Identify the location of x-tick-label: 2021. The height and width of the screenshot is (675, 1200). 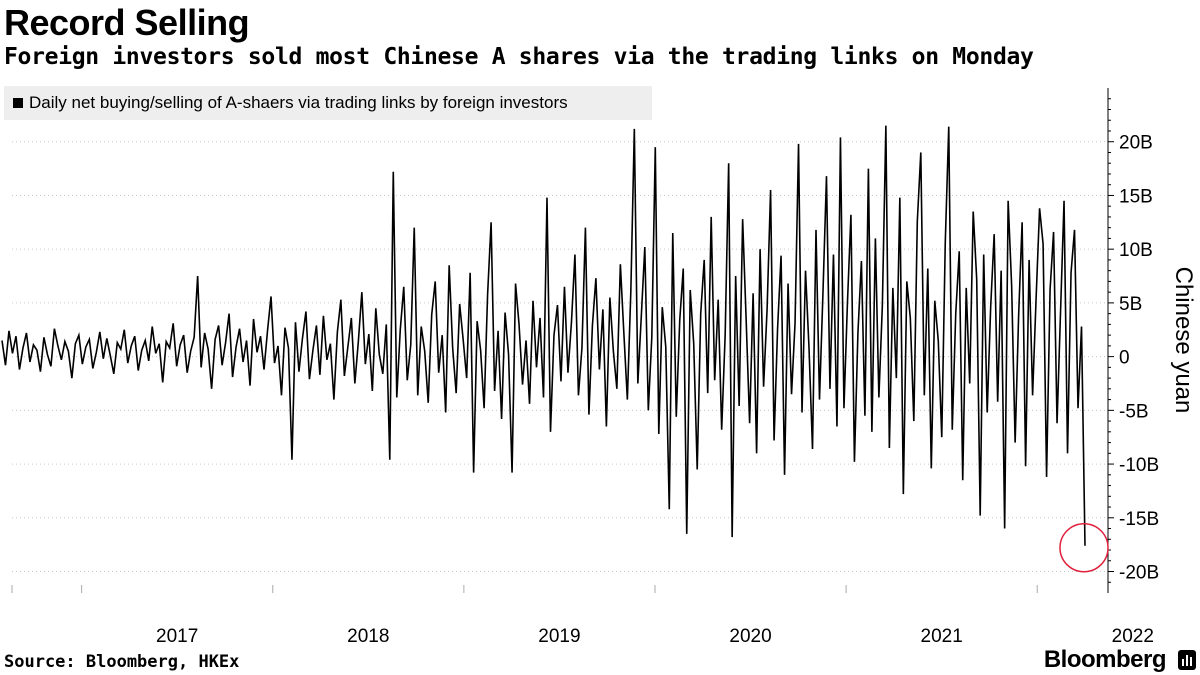
(942, 636).